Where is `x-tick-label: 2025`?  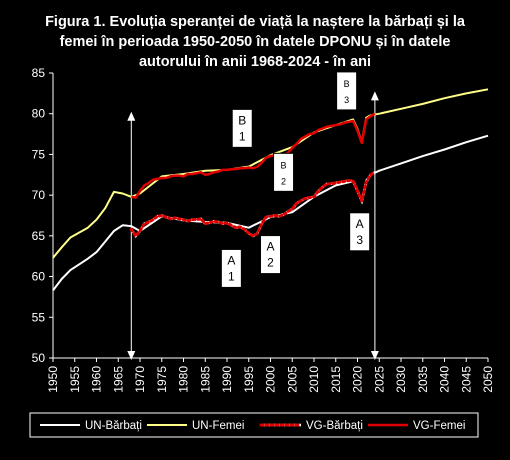 x-tick-label: 2025 is located at coordinates (379, 379).